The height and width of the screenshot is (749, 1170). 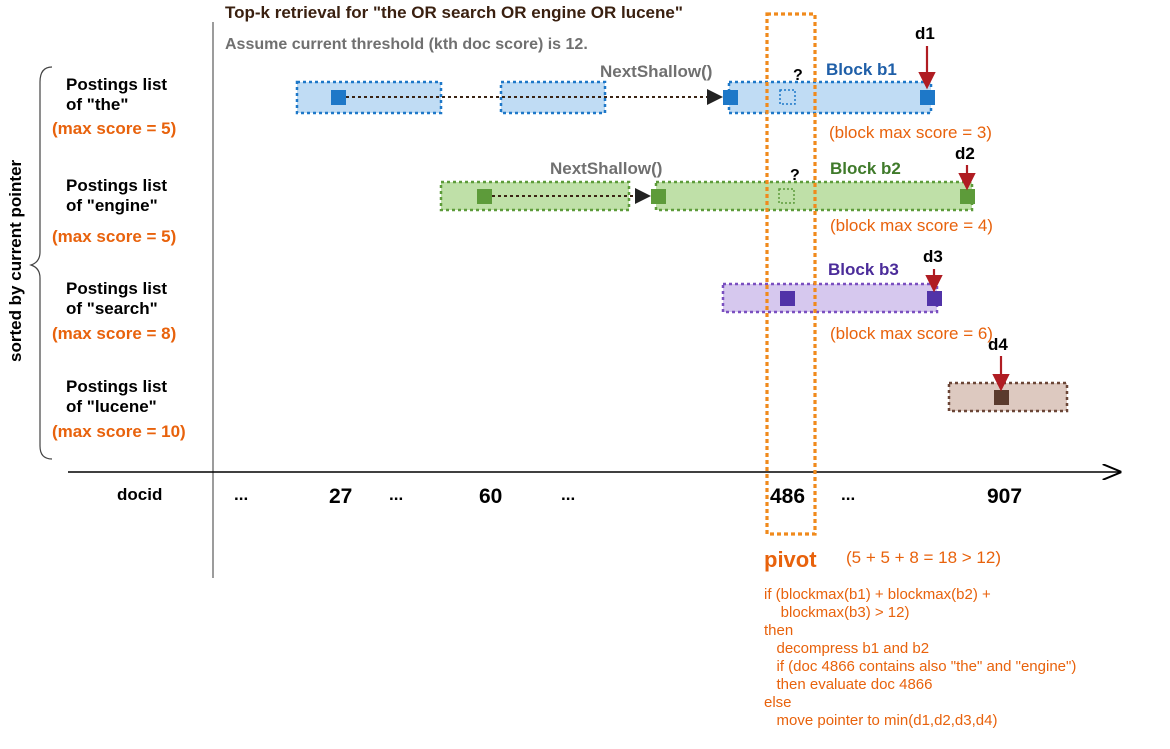 I want to click on block-b3-max: (block max score = 6), so click(x=911, y=333).